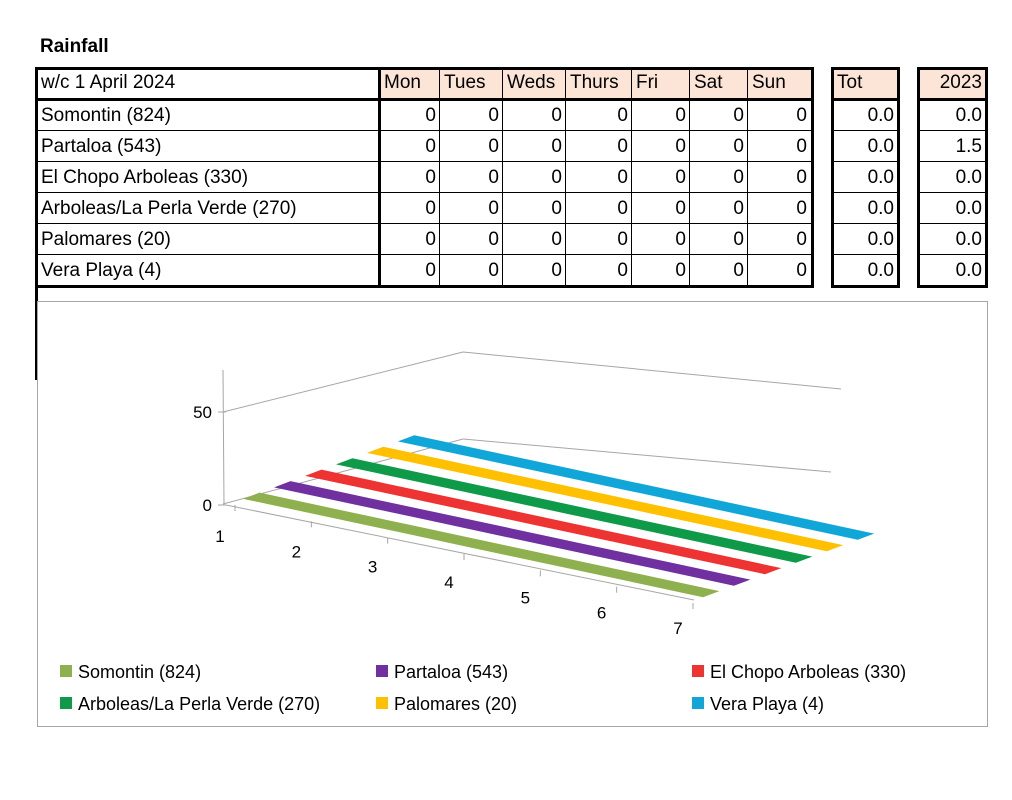 The image size is (1012, 800). Describe the element at coordinates (677, 628) in the screenshot. I see `x-tick-label: 7` at that location.